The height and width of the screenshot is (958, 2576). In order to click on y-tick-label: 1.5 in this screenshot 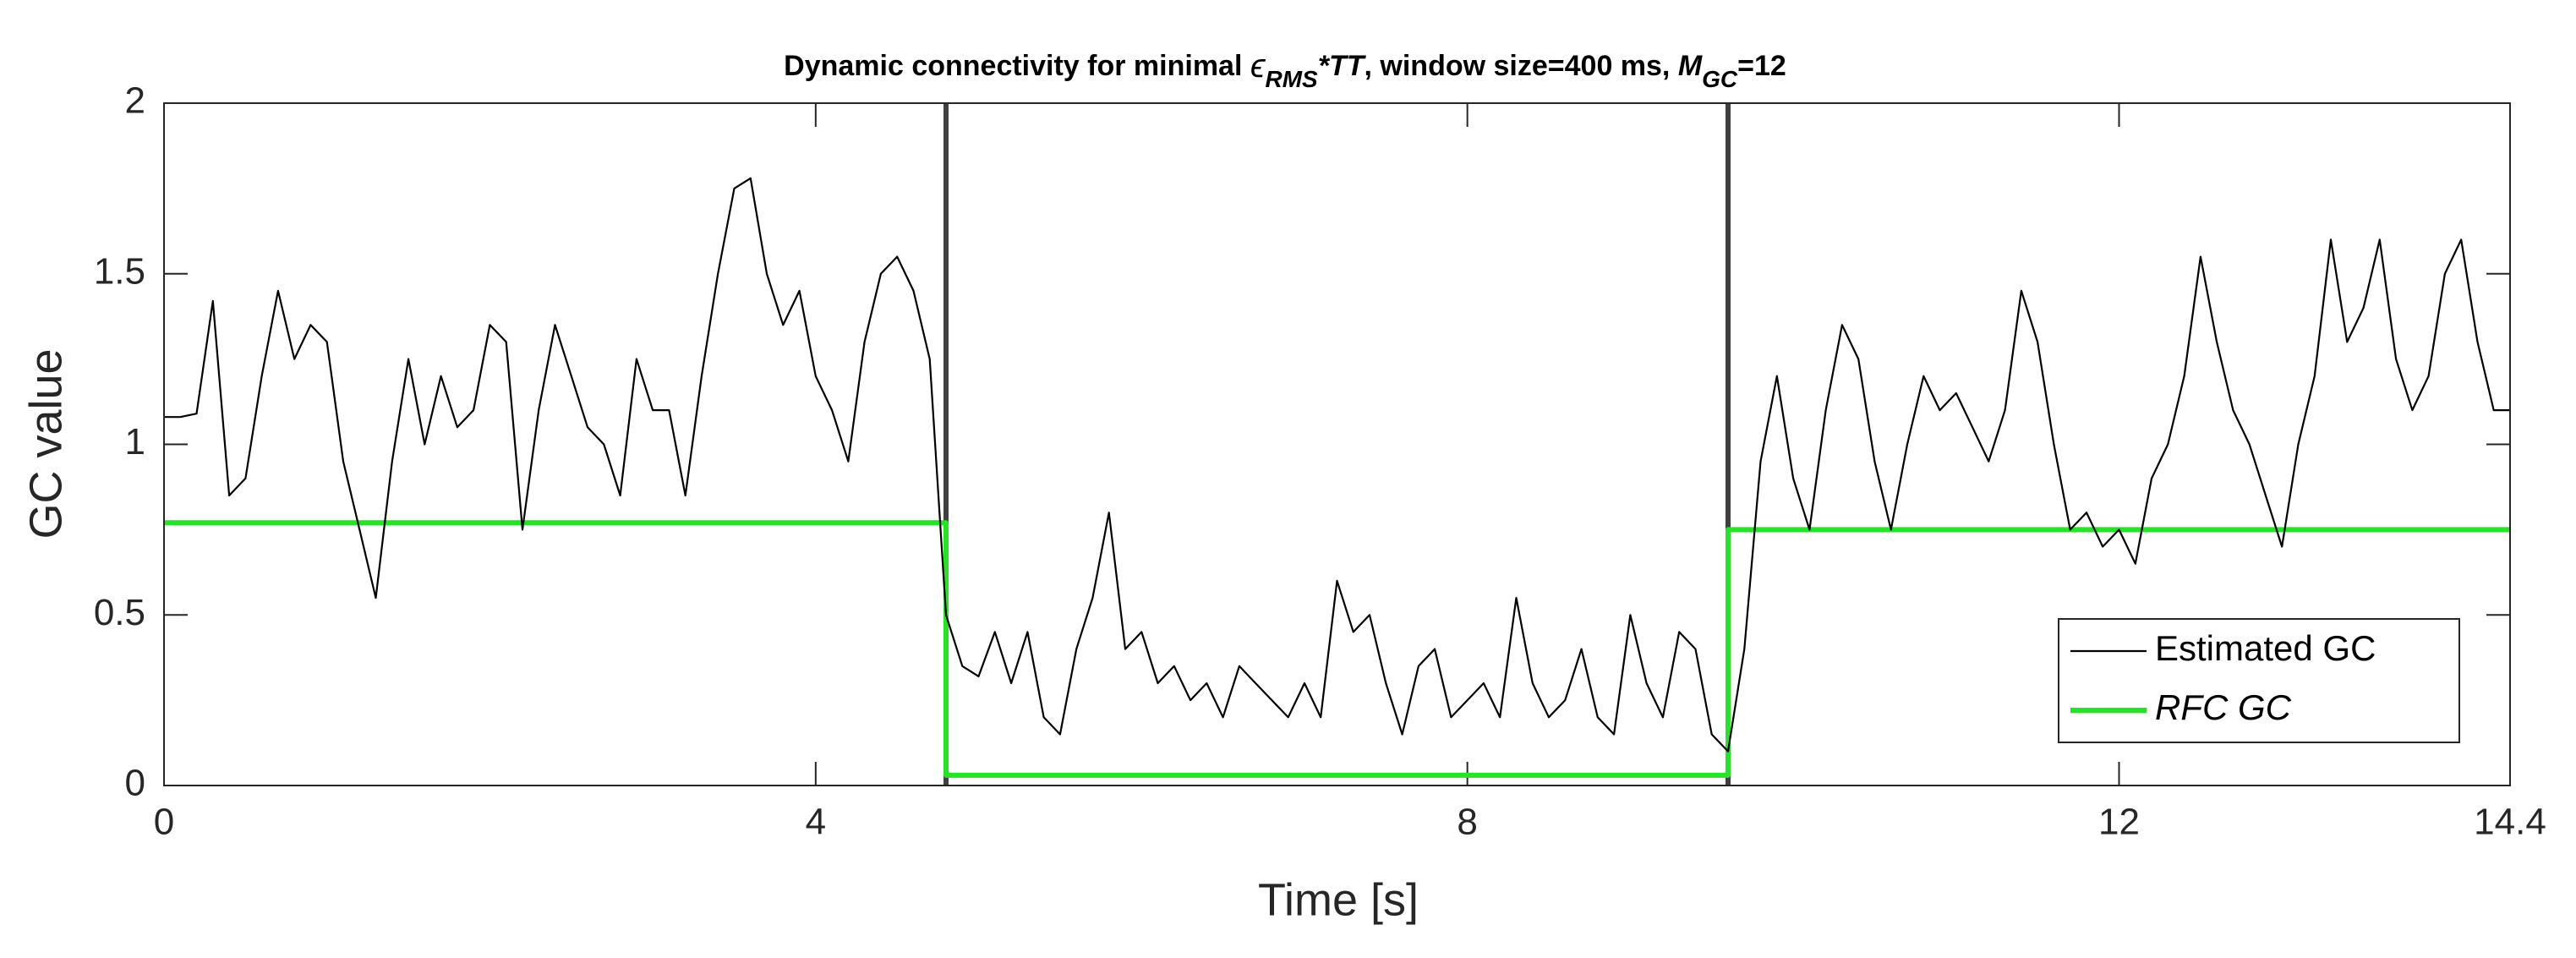, I will do `click(119, 271)`.